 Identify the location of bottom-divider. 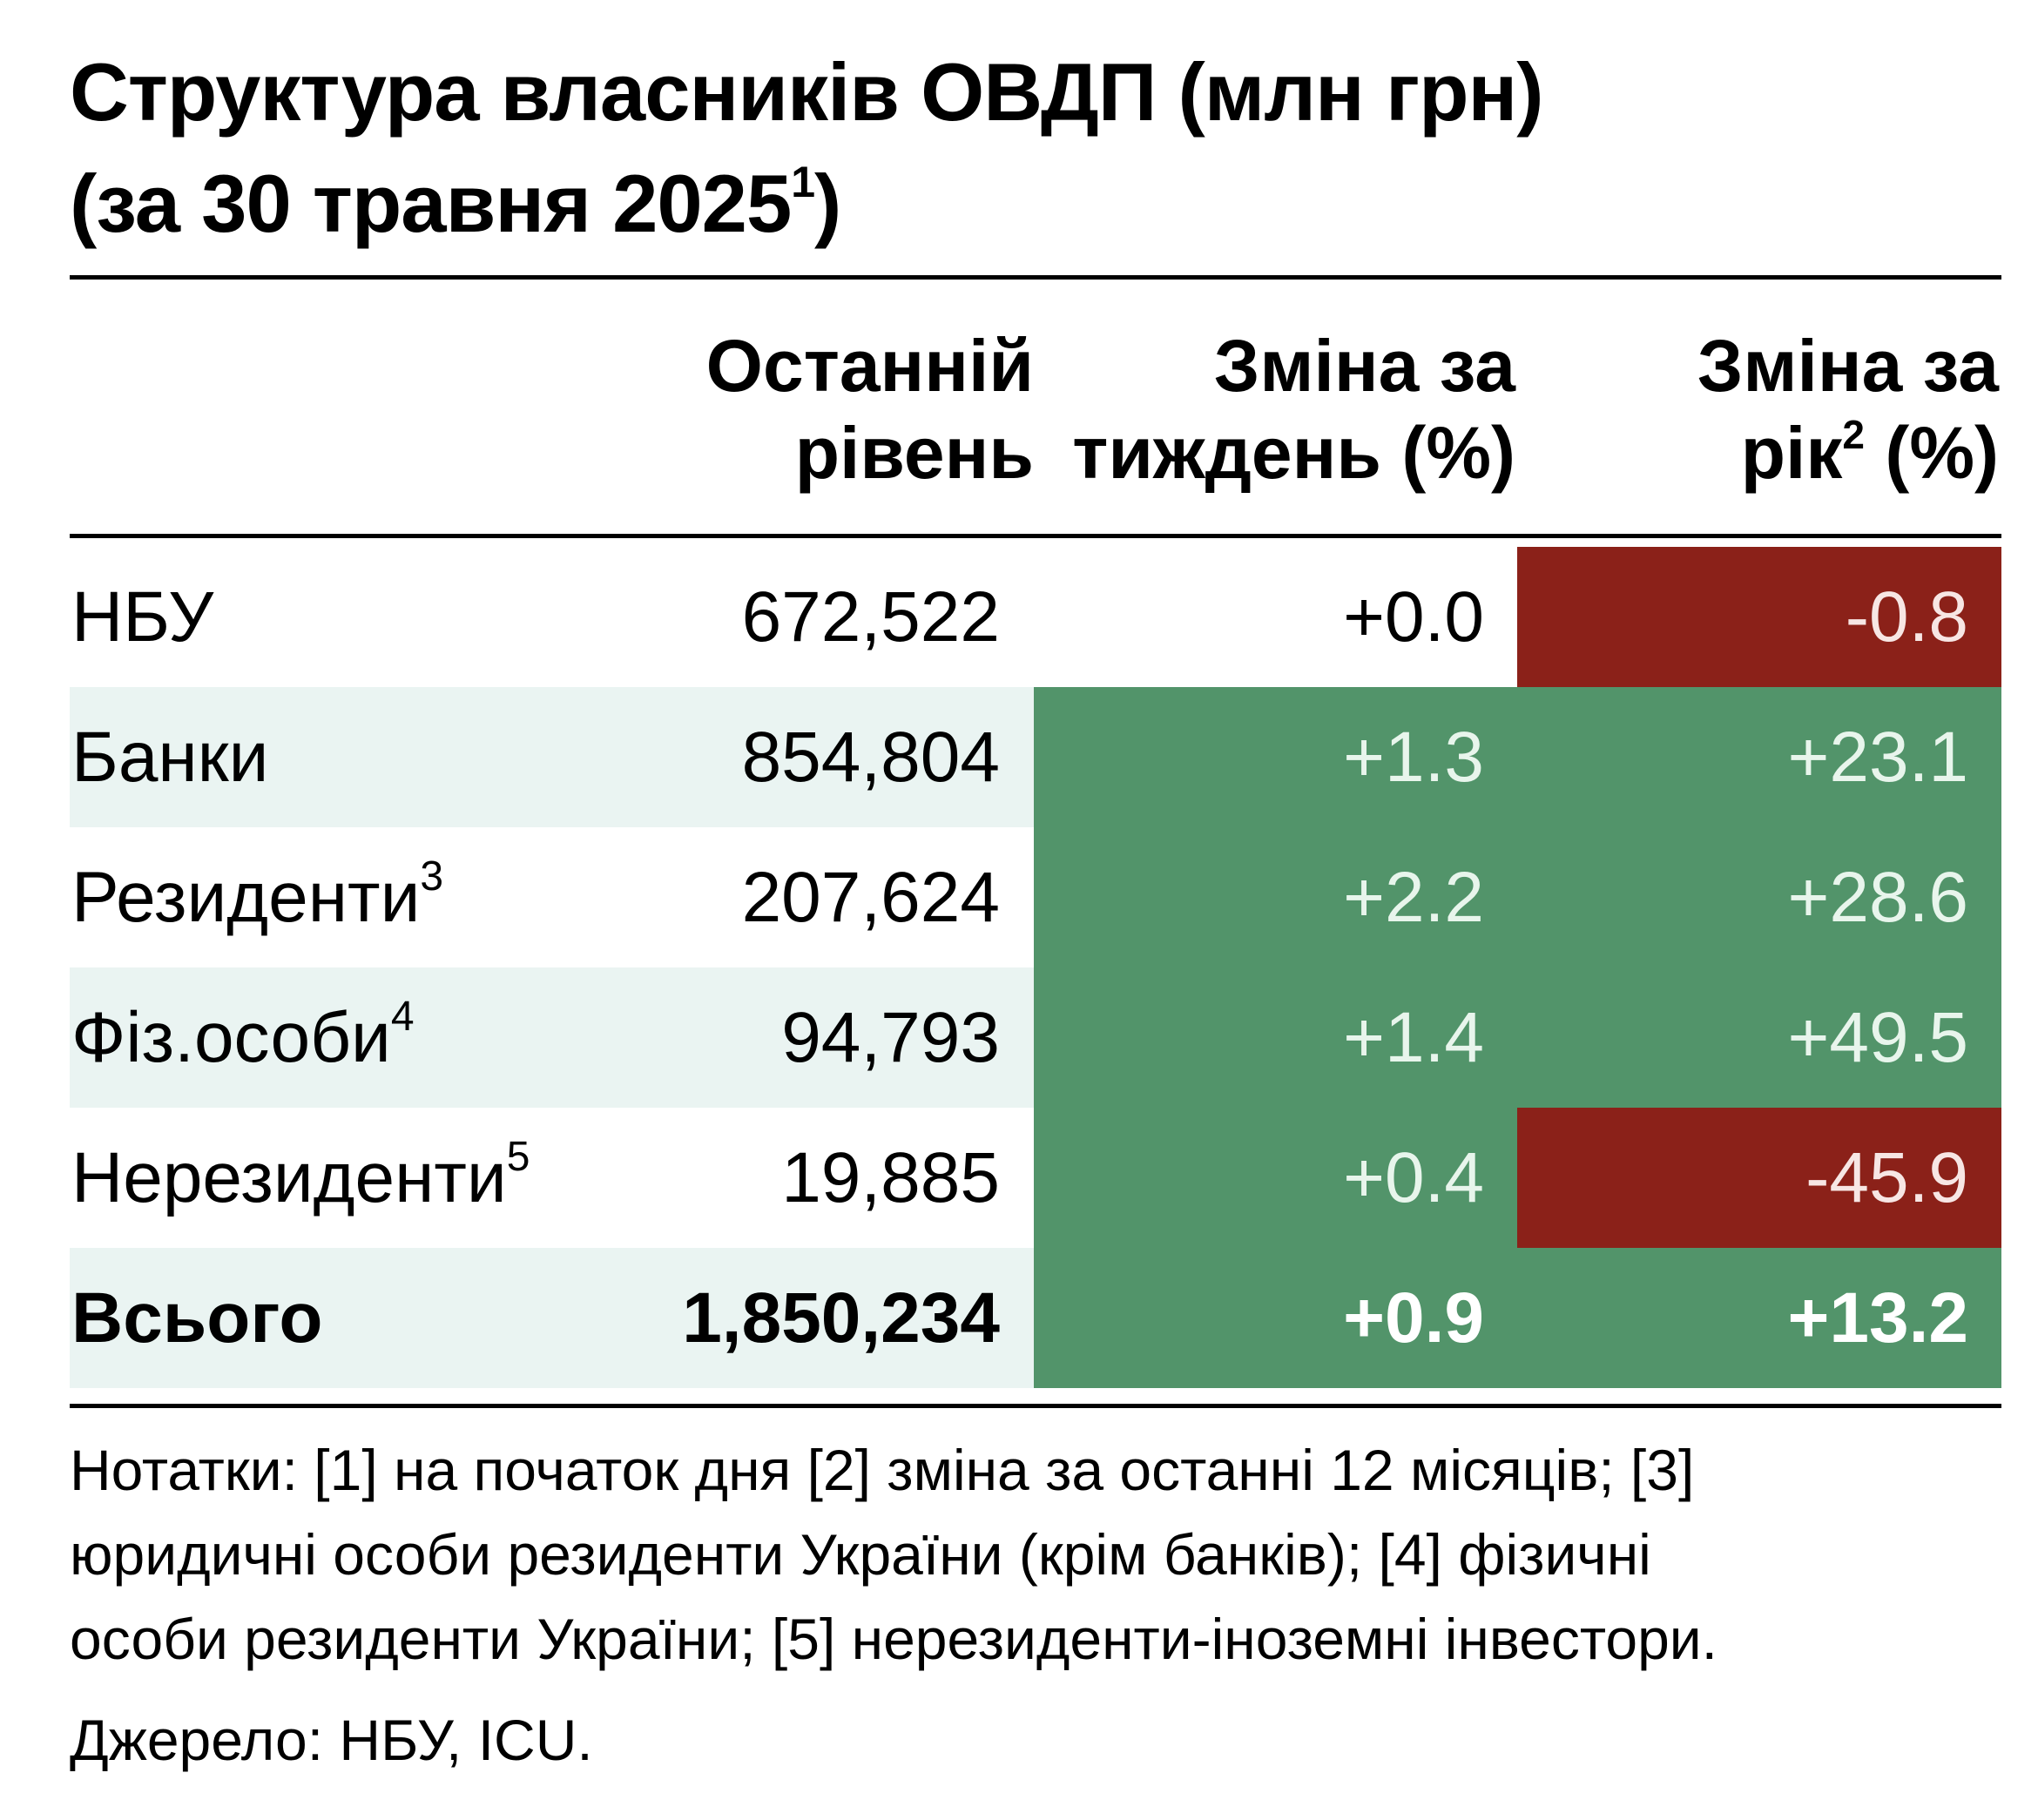
(1035, 1406).